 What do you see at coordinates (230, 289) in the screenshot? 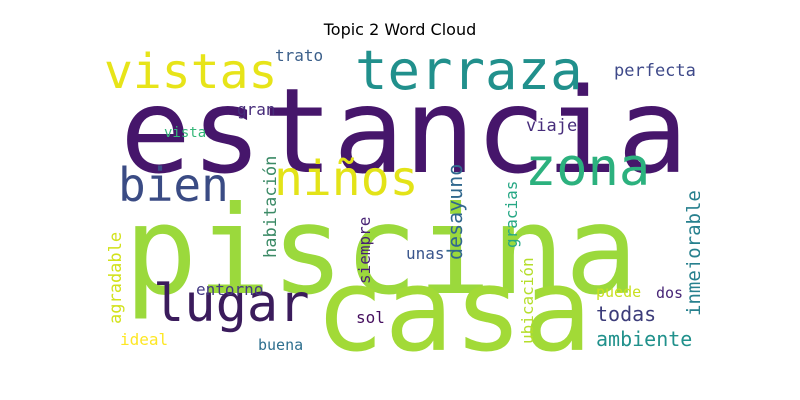
I see `word-entorno: entorno` at bounding box center [230, 289].